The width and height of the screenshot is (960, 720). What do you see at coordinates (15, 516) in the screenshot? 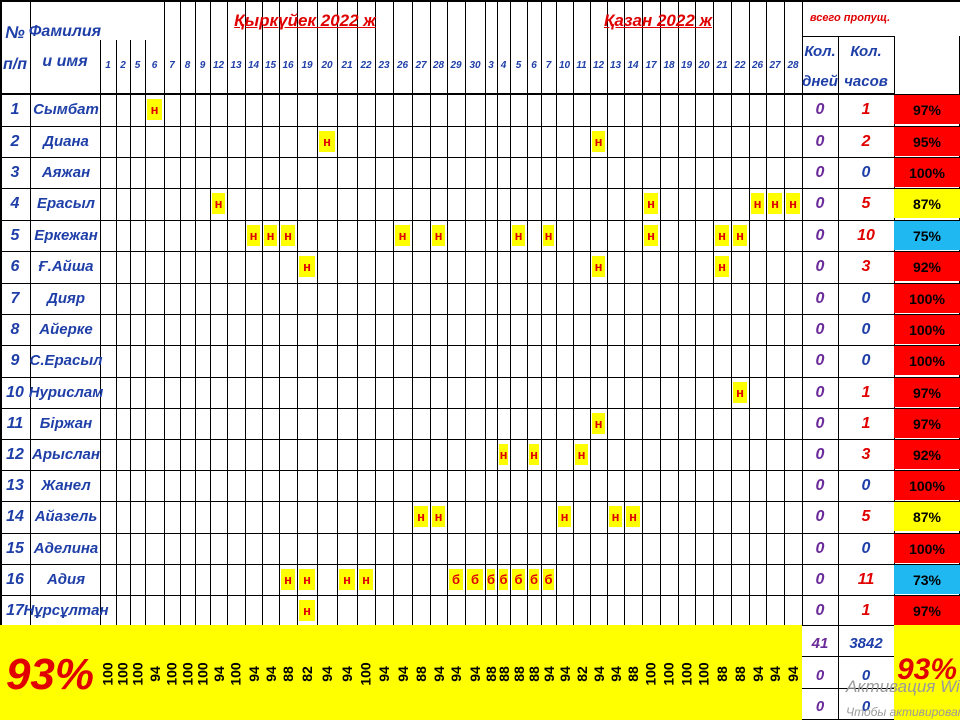
I see `student-number: 14` at bounding box center [15, 516].